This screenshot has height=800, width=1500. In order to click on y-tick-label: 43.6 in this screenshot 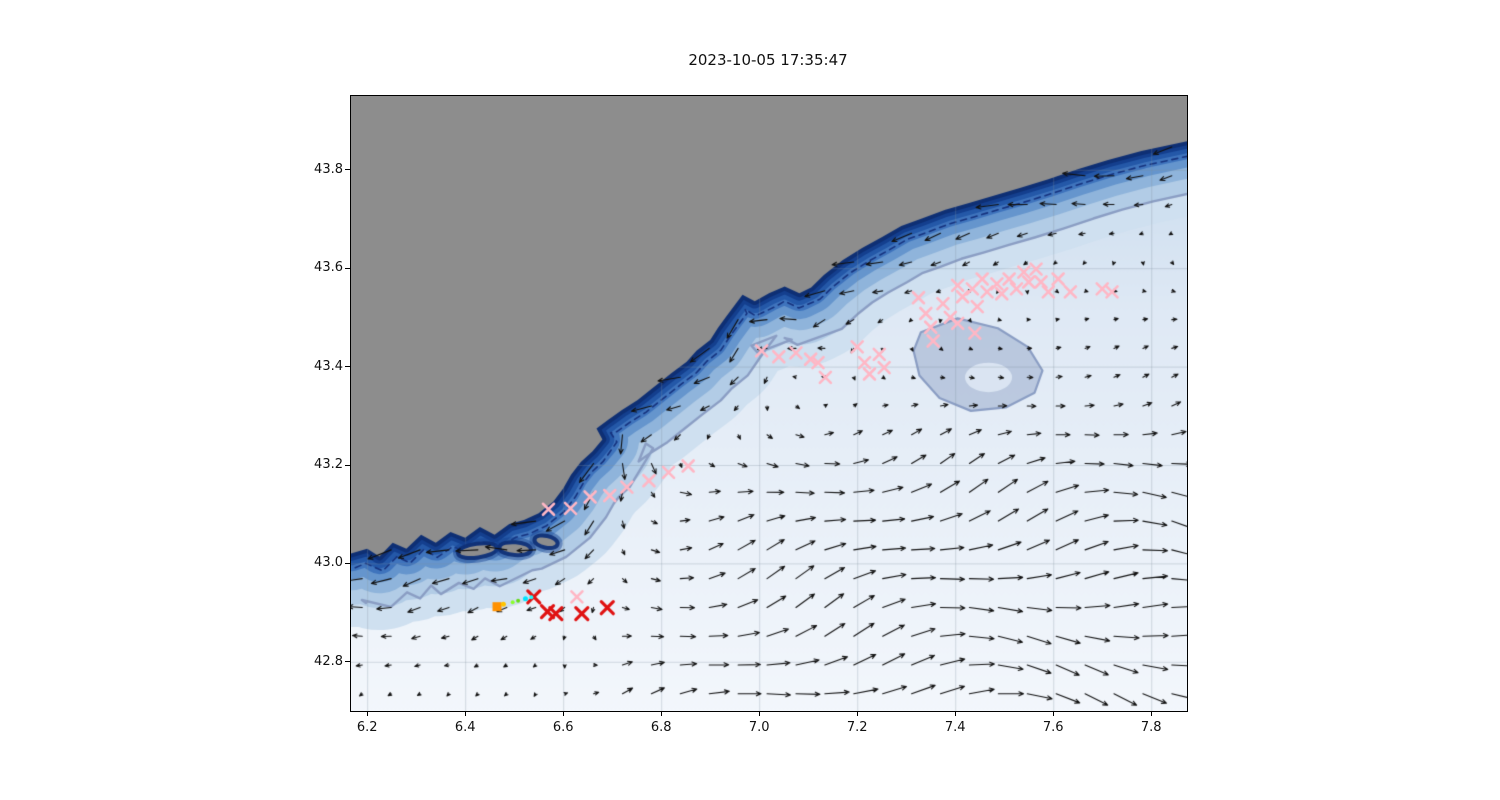, I will do `click(328, 268)`.